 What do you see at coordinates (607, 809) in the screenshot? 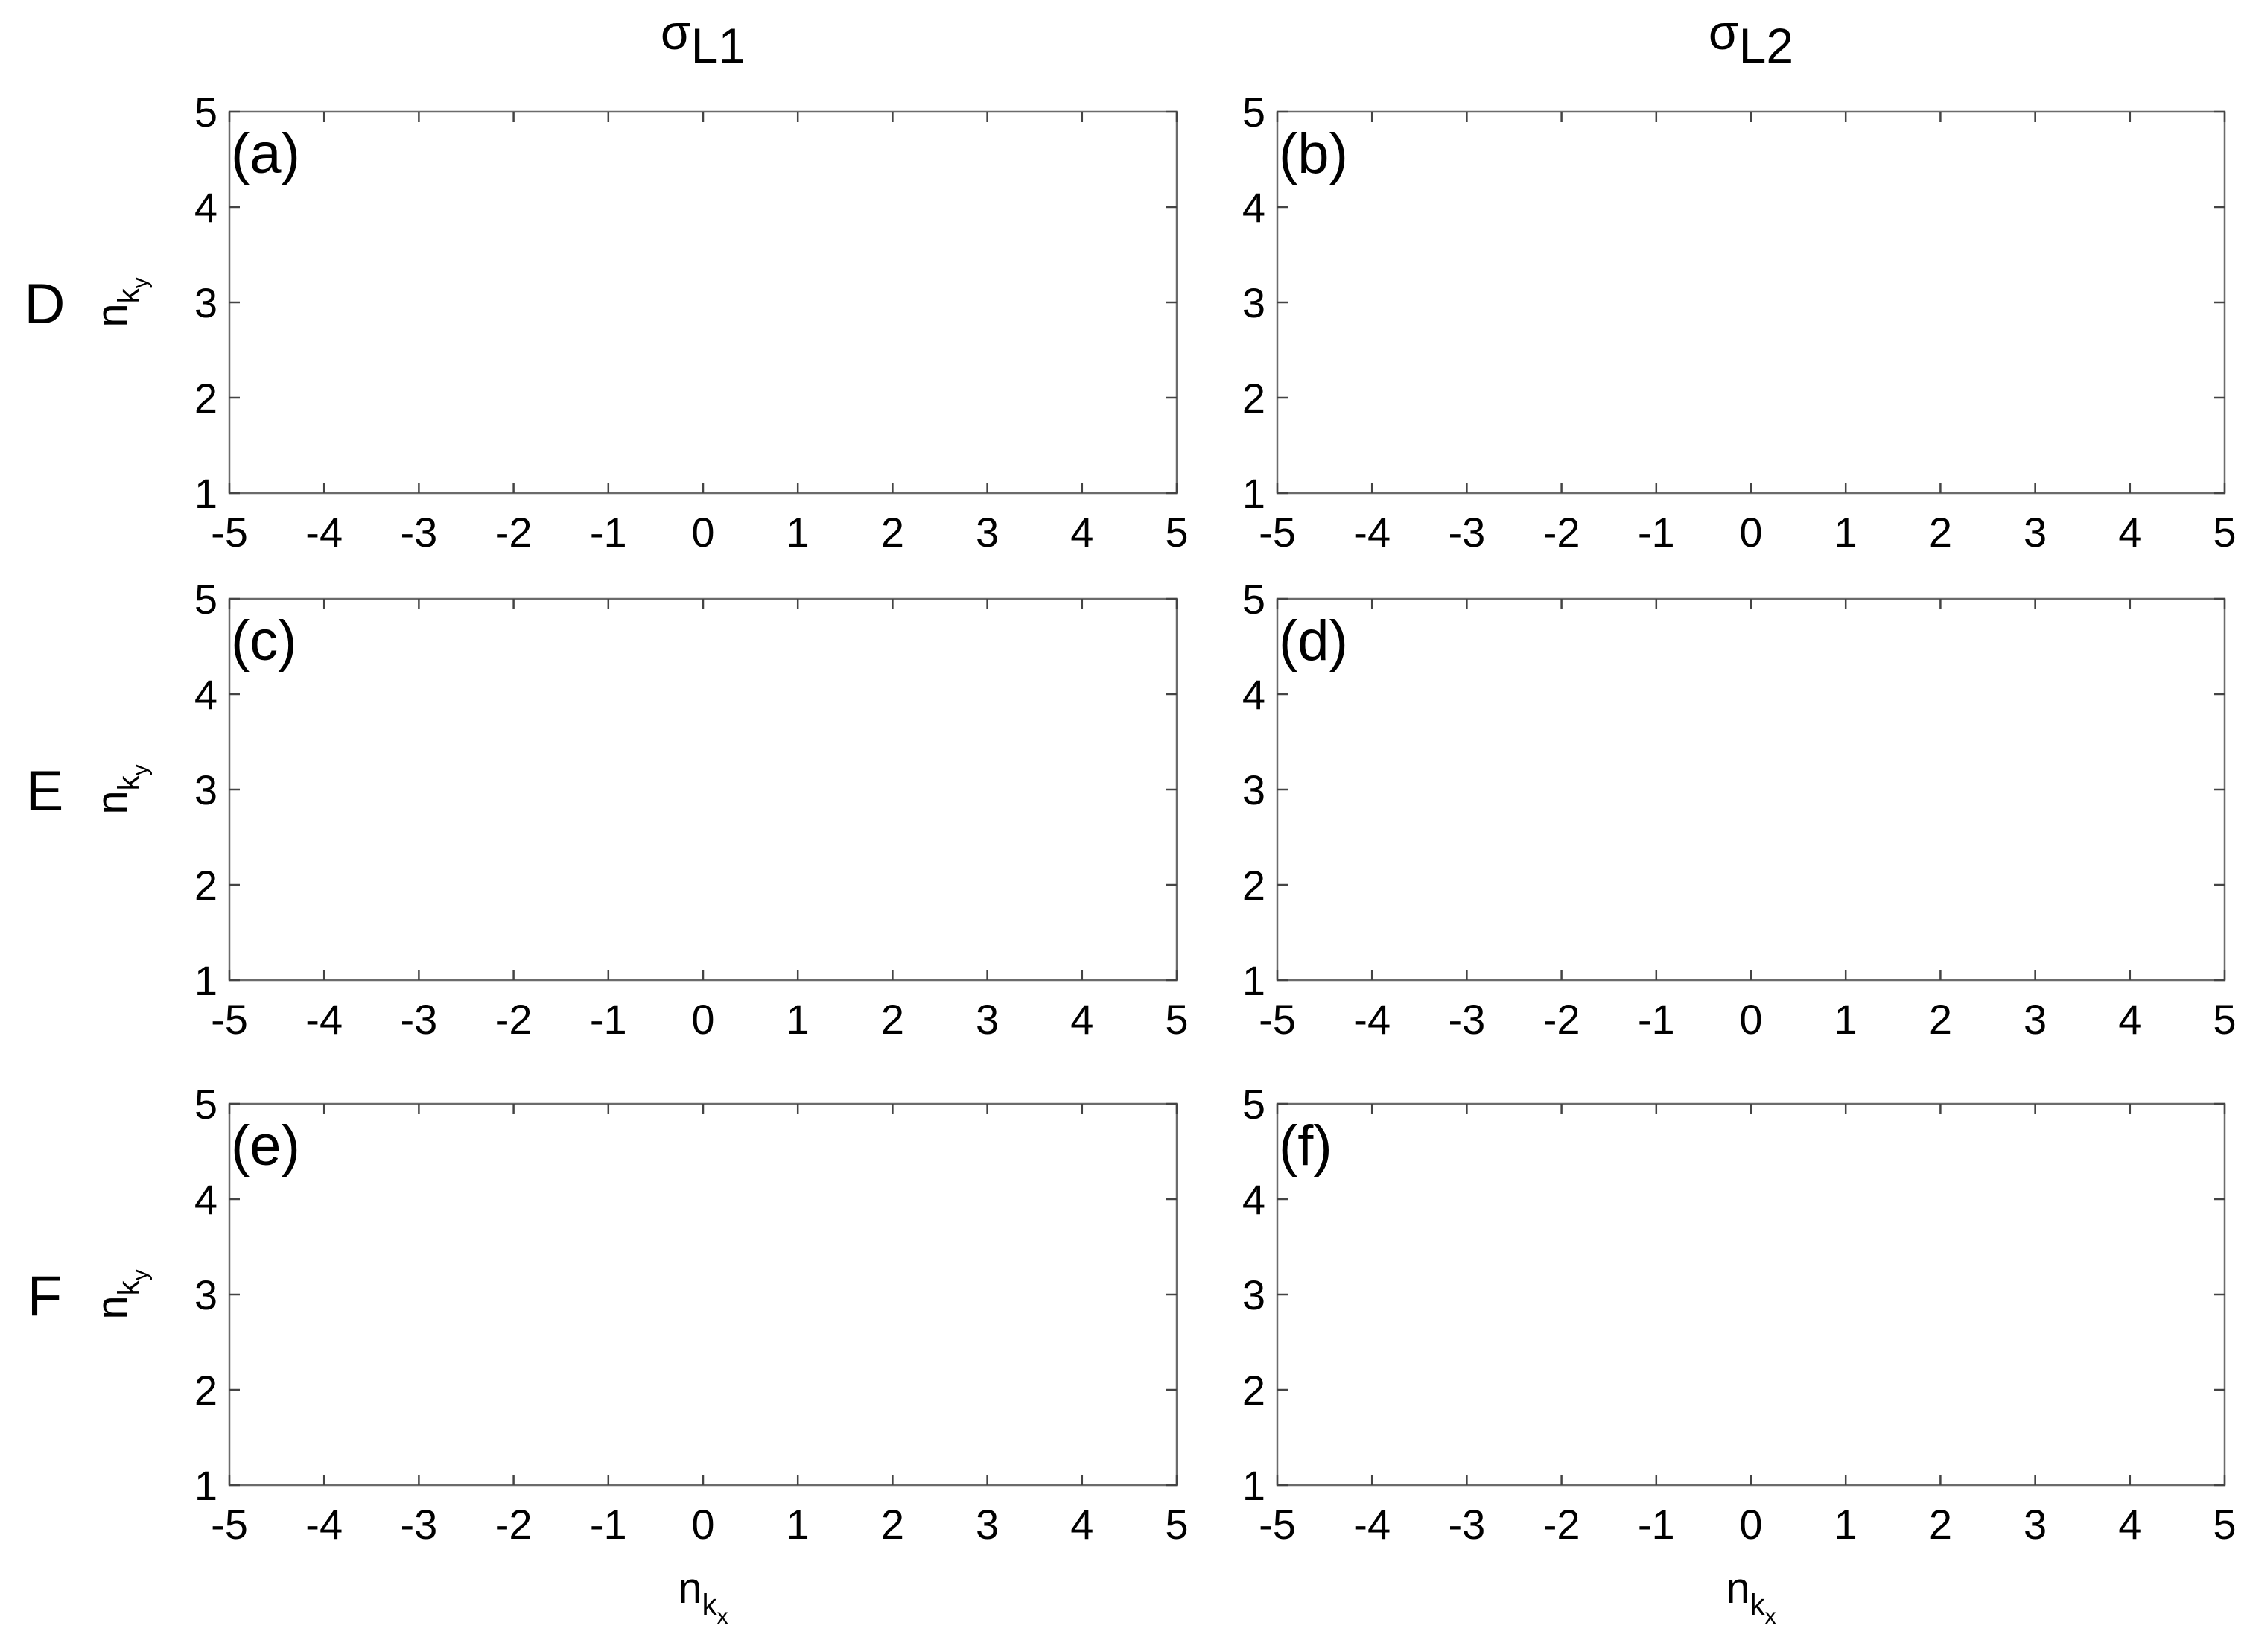
I see `panel-c: -5 -4 -3 -2 -1 0 1 2 3 4 5 1 2 3 4 5 (c) nky E` at bounding box center [607, 809].